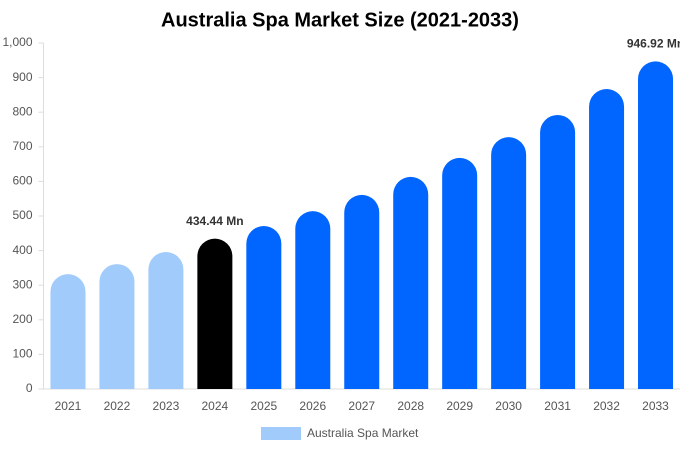 This screenshot has width=680, height=450. I want to click on y-tick-label: 700, so click(22, 146).